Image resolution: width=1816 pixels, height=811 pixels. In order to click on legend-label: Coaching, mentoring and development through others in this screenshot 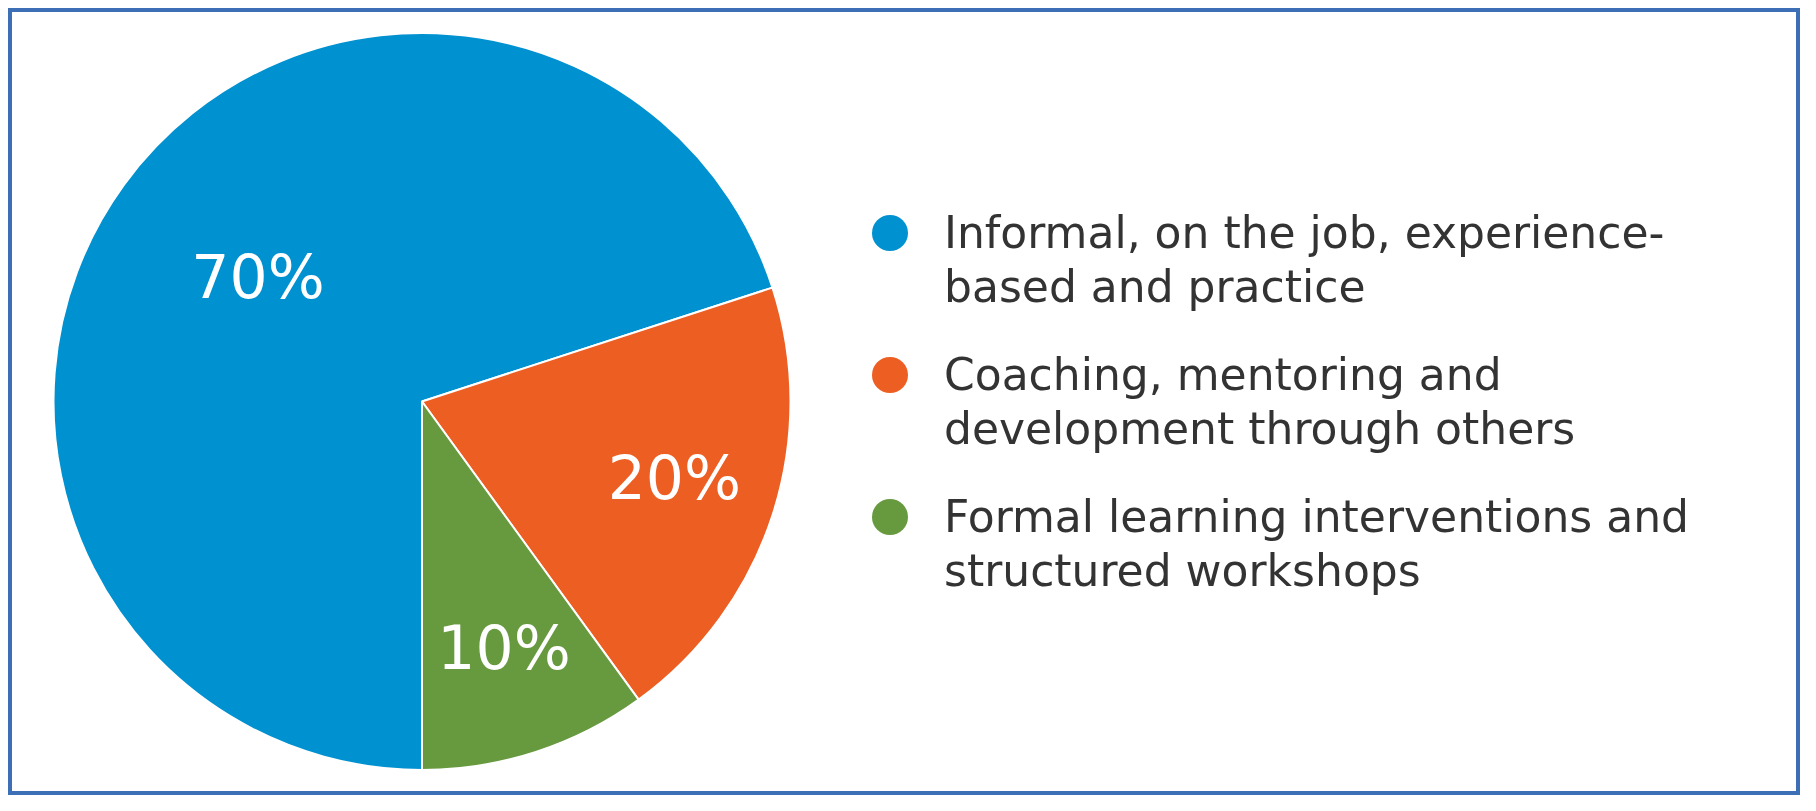, I will do `click(1260, 401)`.